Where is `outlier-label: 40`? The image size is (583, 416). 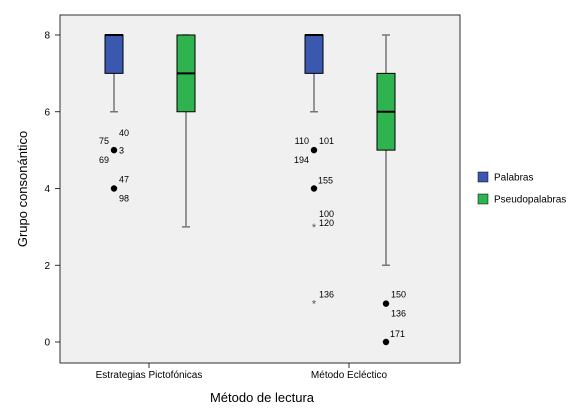
outlier-label: 40 is located at coordinates (124, 133).